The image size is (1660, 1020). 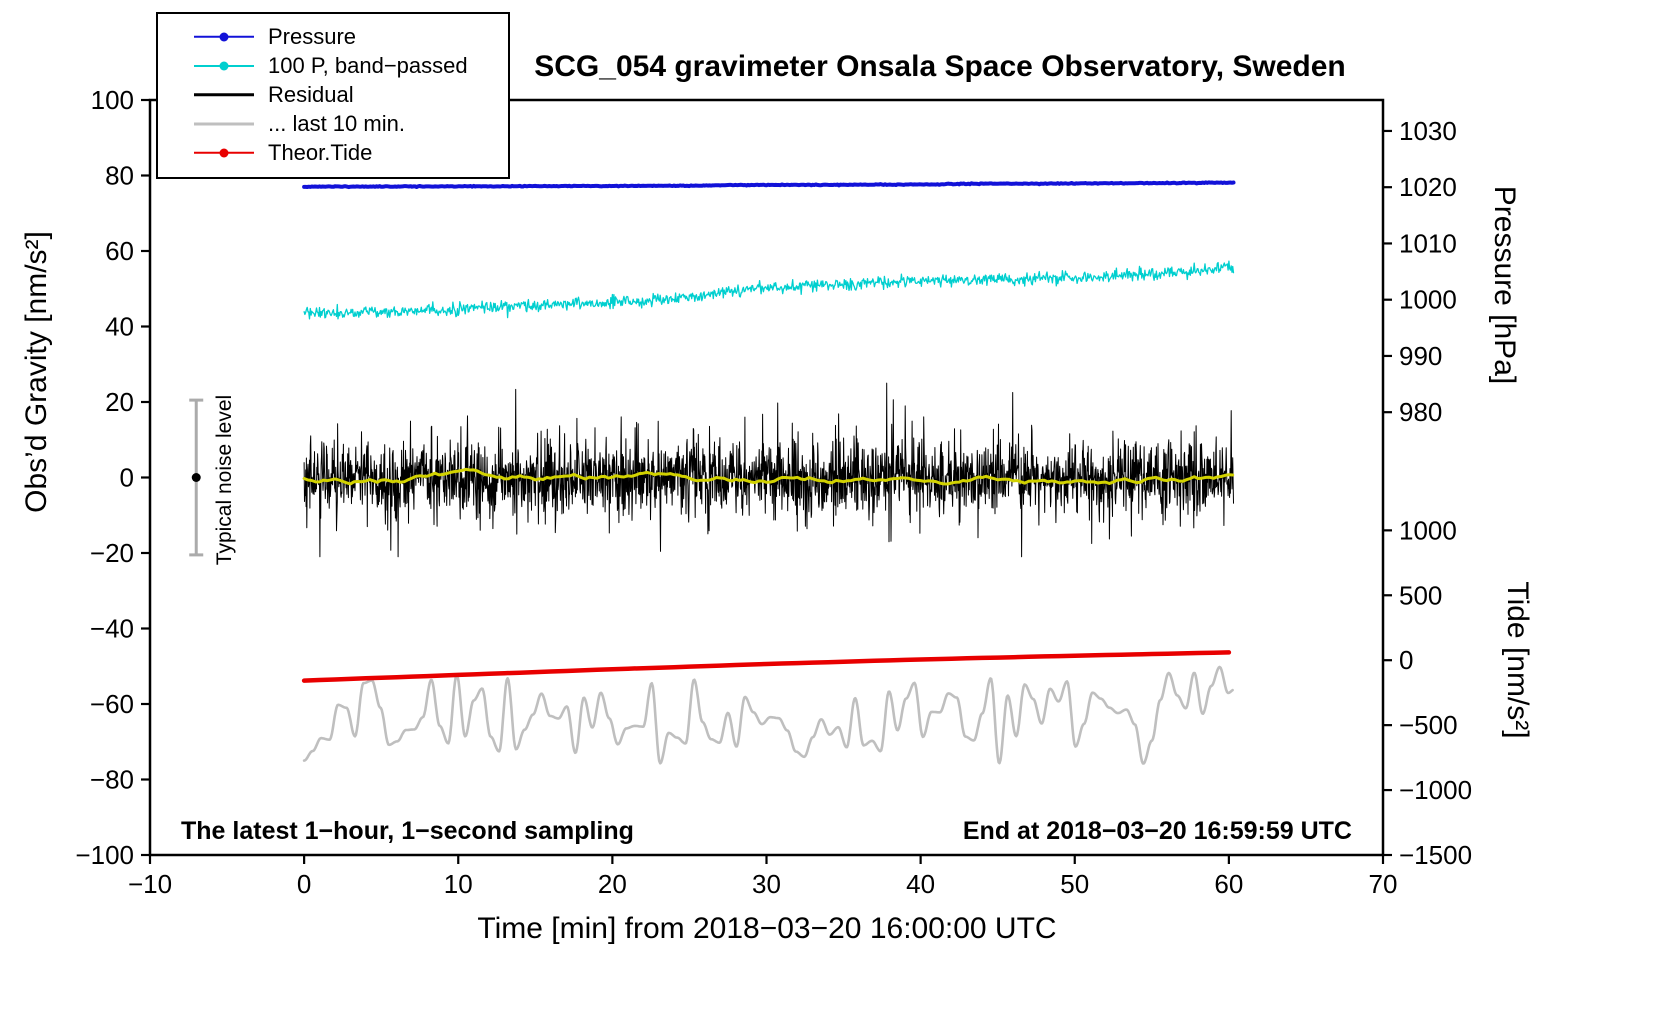 What do you see at coordinates (1157, 831) in the screenshot?
I see `annotation-end-time: End at 2018−03−20 16:59:59 UTC` at bounding box center [1157, 831].